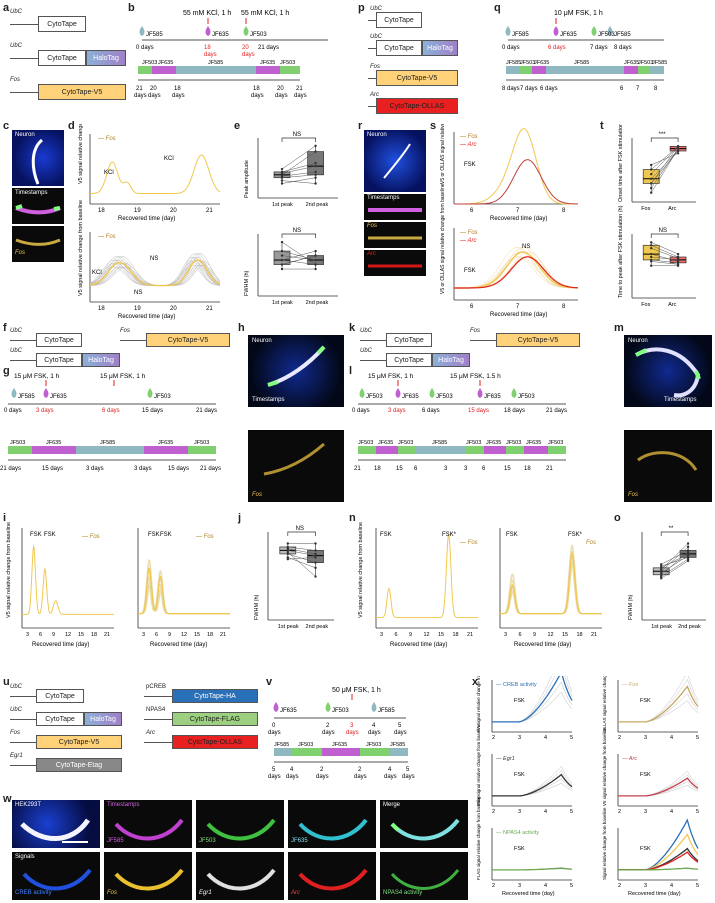 This screenshot has width=715, height=903. Describe the element at coordinates (332, 876) in the screenshot. I see `arc-image: Arc` at that location.